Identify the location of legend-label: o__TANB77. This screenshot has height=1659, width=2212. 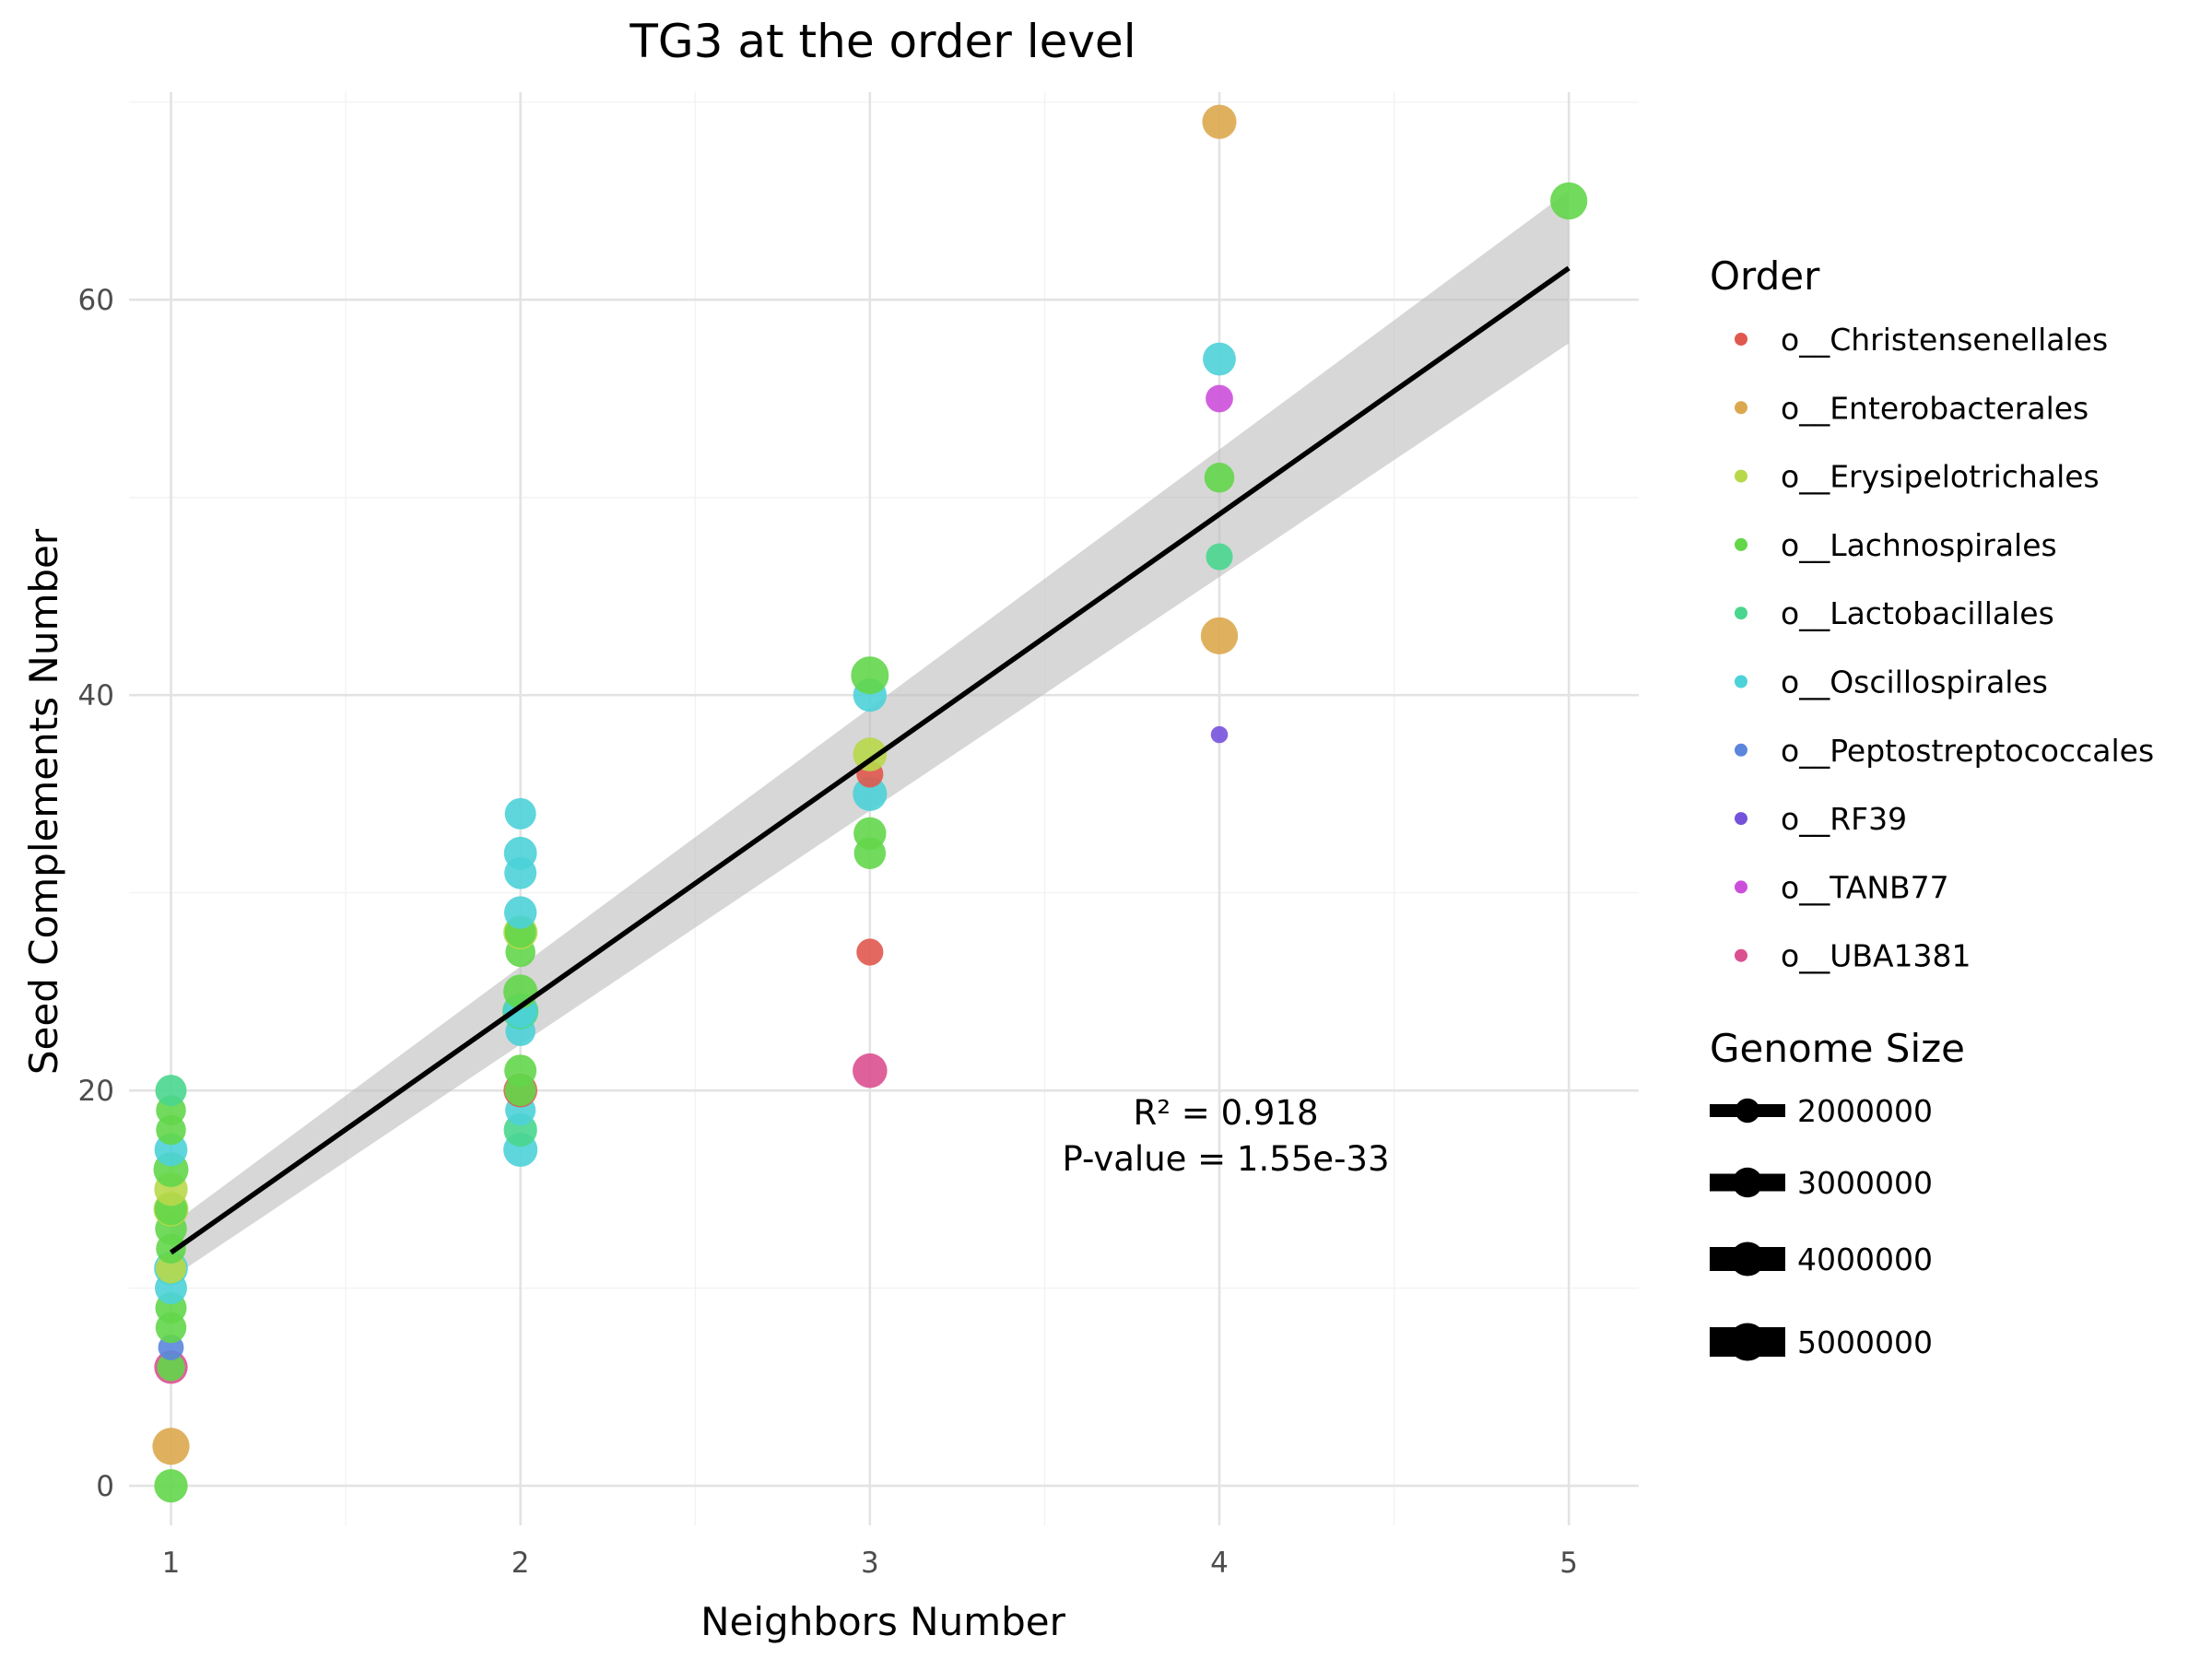
(1865, 887).